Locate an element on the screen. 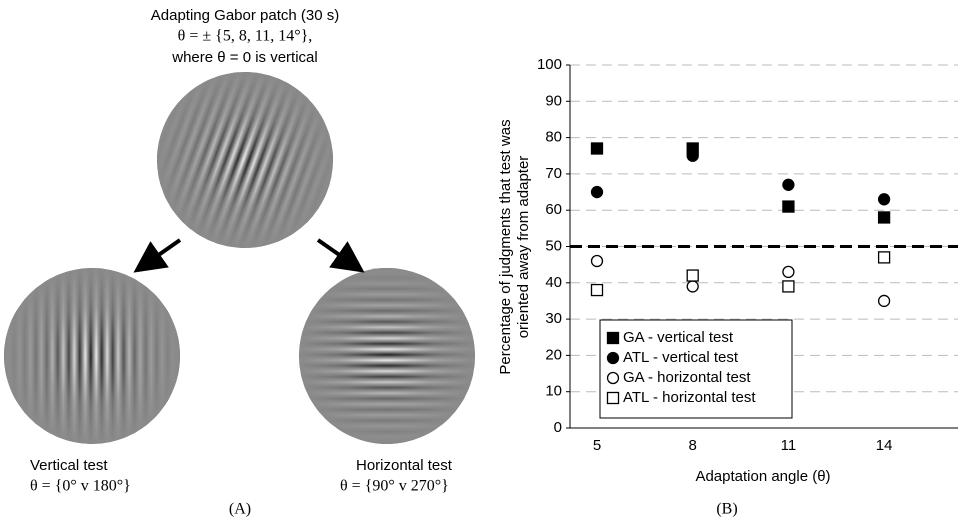 This screenshot has width=961, height=527. y-tick-label: 50 is located at coordinates (553, 245).